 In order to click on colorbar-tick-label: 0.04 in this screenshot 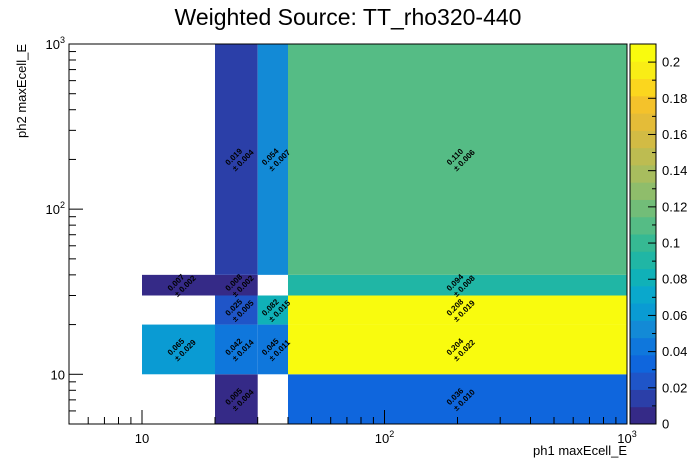, I will do `click(674, 351)`.